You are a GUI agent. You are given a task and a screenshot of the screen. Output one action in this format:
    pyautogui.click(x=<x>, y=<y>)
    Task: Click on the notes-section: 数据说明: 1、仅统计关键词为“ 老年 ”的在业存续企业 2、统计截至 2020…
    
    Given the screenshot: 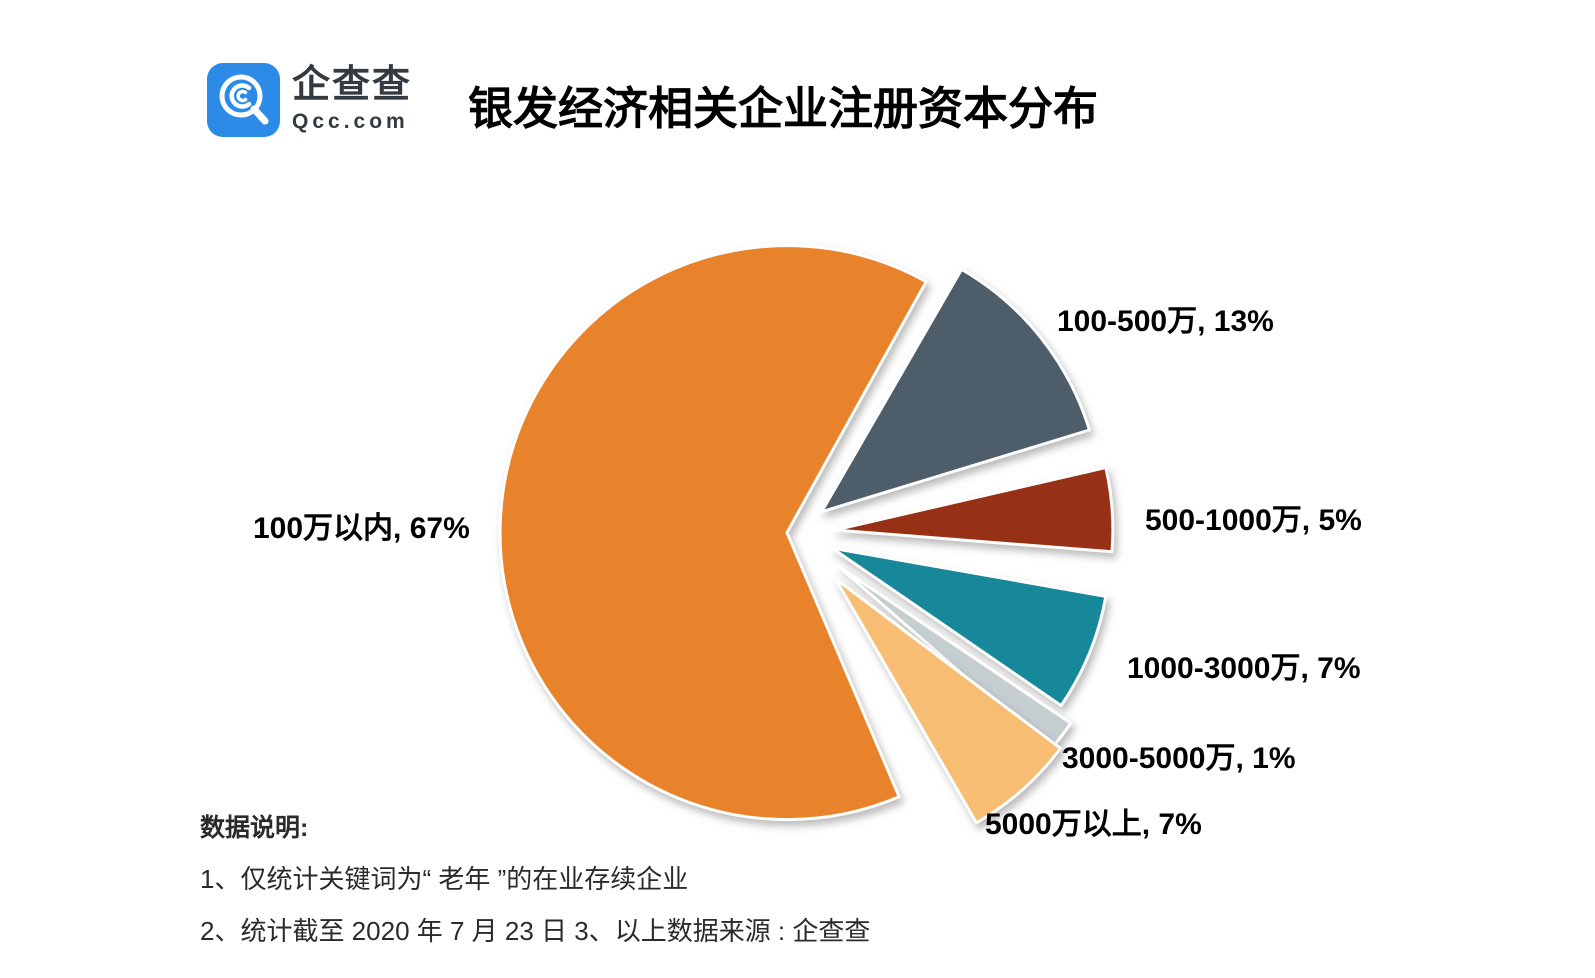 What is the action you would take?
    pyautogui.click(x=535, y=878)
    